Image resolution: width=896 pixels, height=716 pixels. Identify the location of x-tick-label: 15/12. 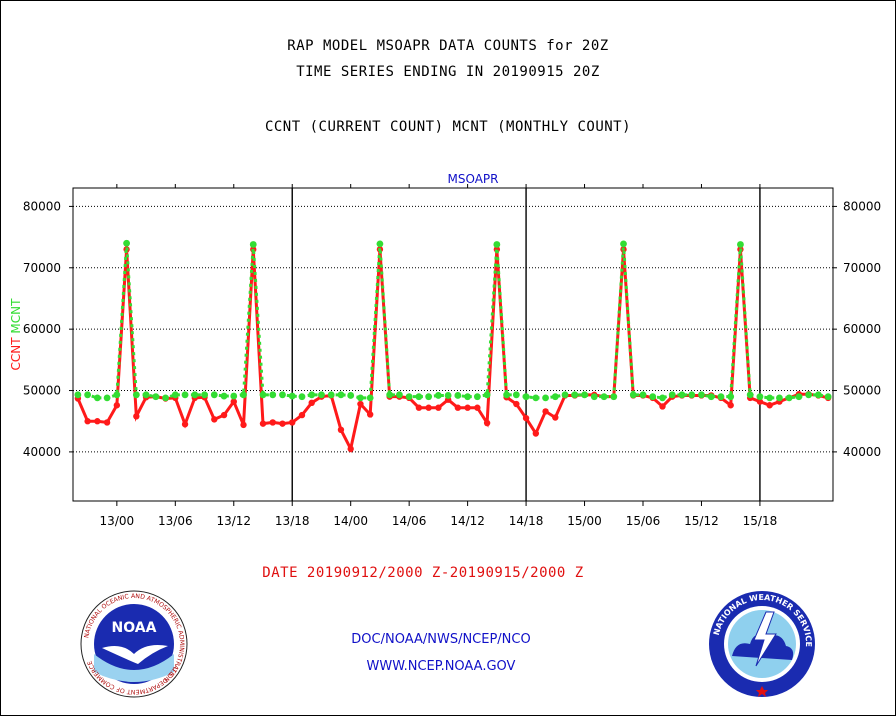
(701, 521).